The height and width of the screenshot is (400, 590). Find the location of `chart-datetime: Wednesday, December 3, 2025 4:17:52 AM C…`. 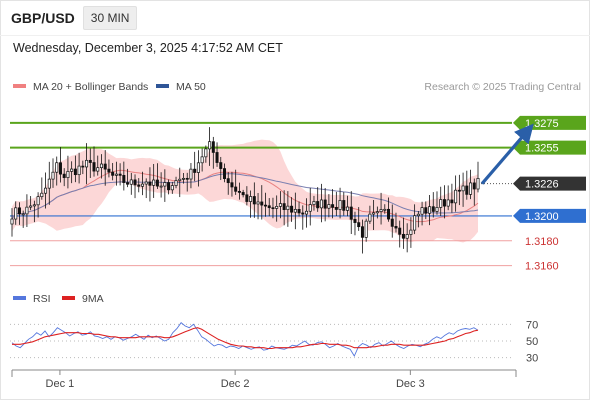

chart-datetime: Wednesday, December 3, 2025 4:17:52 AM C… is located at coordinates (148, 48).